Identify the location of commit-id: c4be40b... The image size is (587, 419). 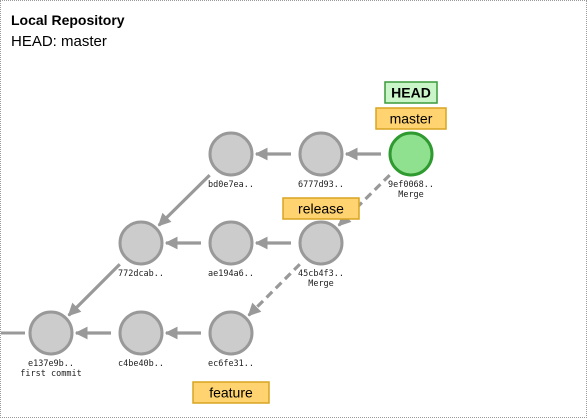
(141, 364).